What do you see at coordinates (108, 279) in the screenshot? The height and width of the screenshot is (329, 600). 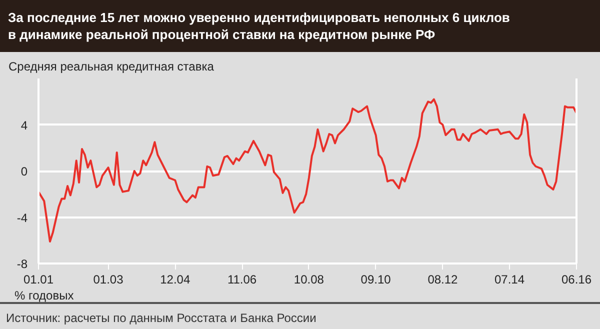 I see `x-tick-label: 01.03` at bounding box center [108, 279].